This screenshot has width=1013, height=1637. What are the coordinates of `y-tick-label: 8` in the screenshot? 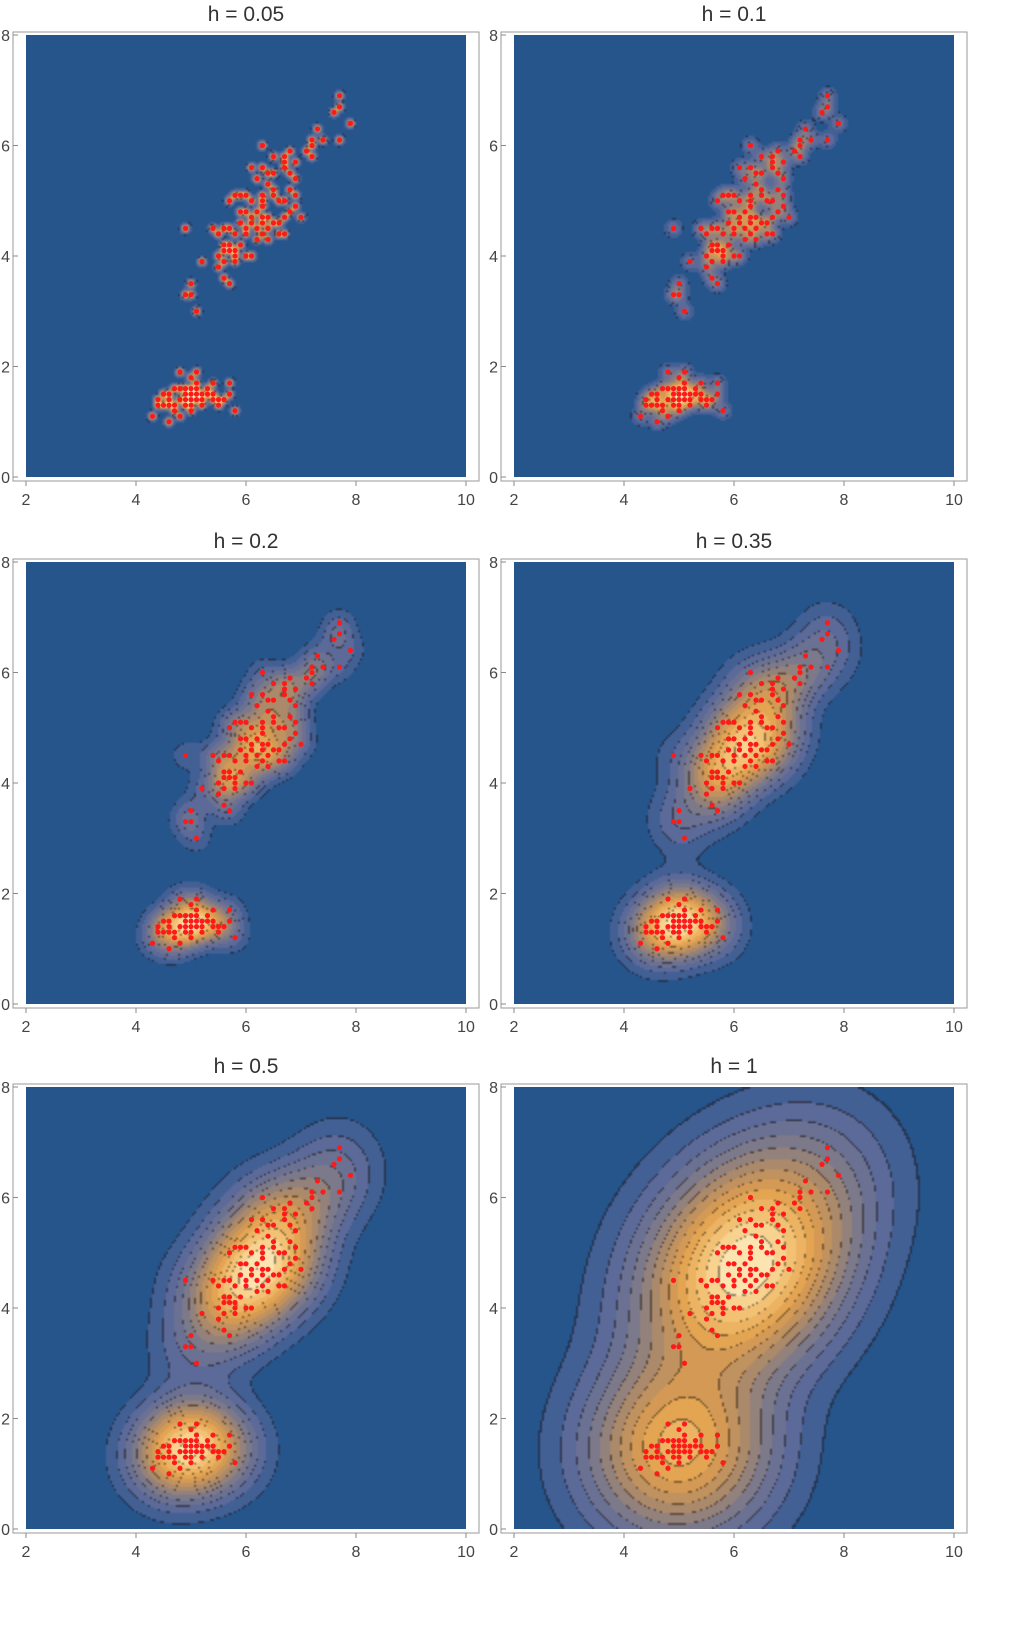 It's located at (493, 563).